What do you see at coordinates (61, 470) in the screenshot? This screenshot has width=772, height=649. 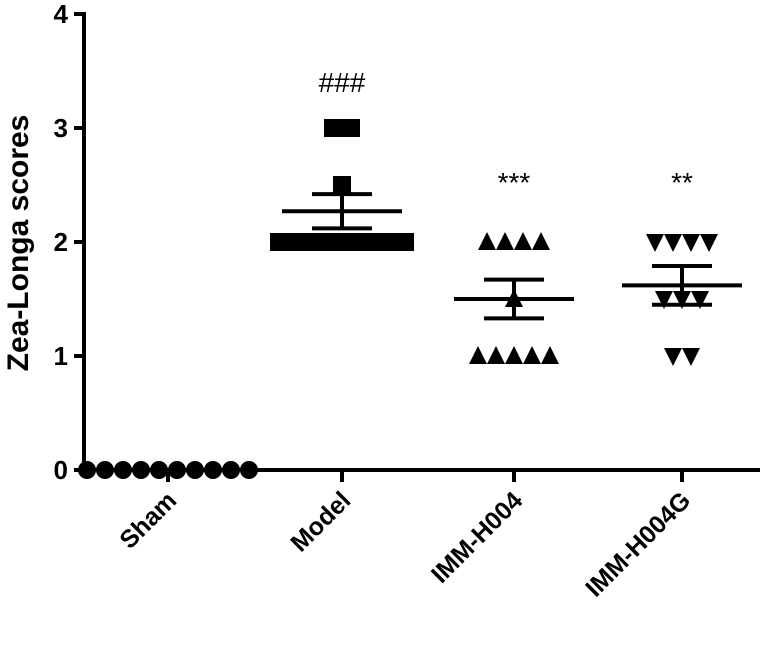 I see `y-tick-label: 0` at bounding box center [61, 470].